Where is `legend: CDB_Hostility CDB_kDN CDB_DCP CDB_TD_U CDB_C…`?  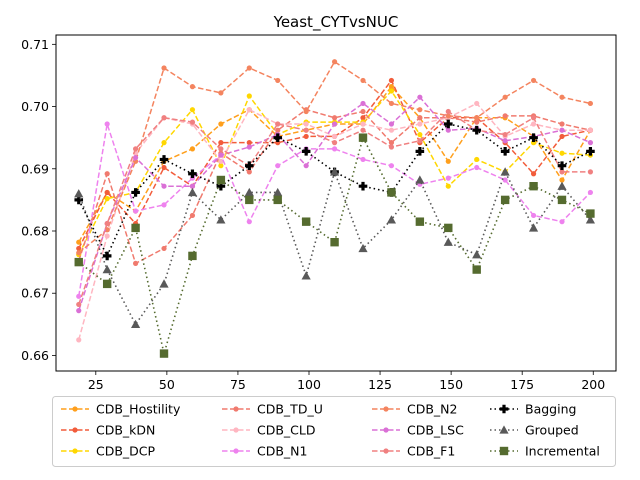
legend: CDB_Hostility CDB_kDN CDB_DCP CDB_TD_U CDB_C… is located at coordinates (334, 431).